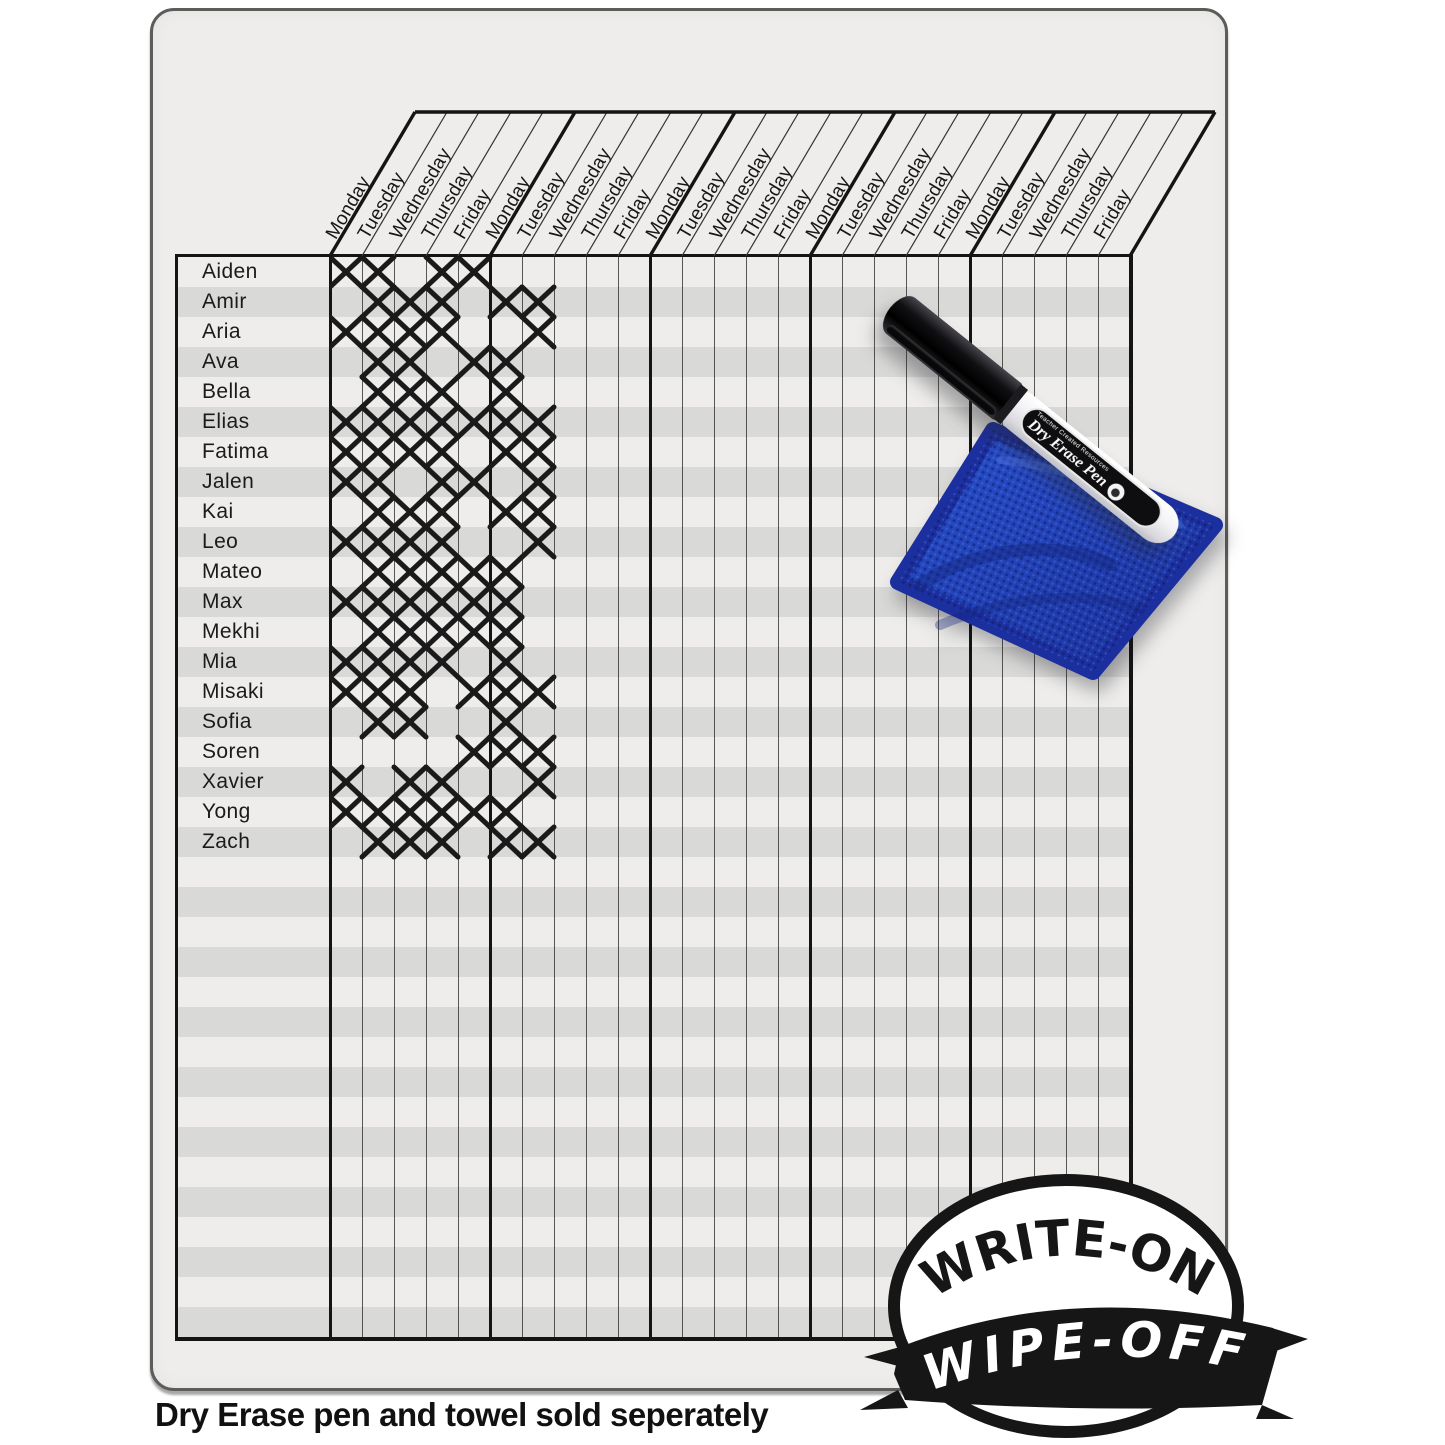  Describe the element at coordinates (230, 271) in the screenshot. I see `student-name: Aiden` at that location.